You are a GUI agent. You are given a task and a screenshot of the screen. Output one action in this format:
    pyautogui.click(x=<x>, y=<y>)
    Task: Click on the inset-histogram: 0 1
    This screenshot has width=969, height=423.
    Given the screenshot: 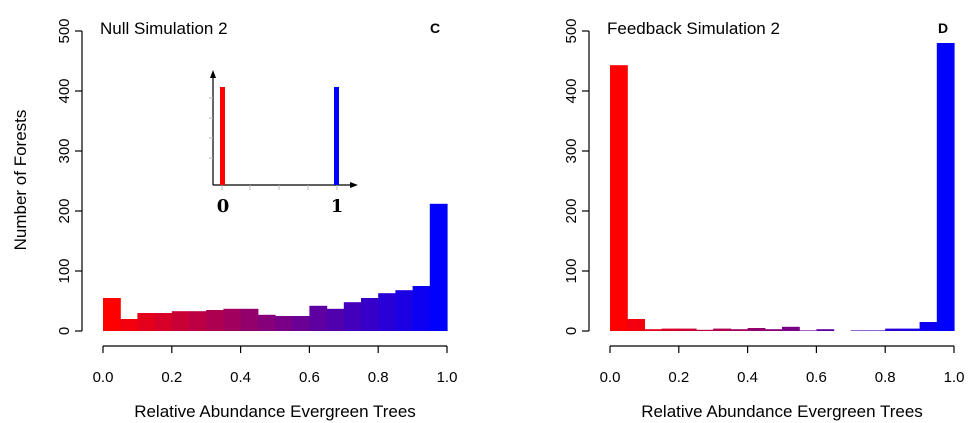 What is the action you would take?
    pyautogui.click(x=283, y=143)
    